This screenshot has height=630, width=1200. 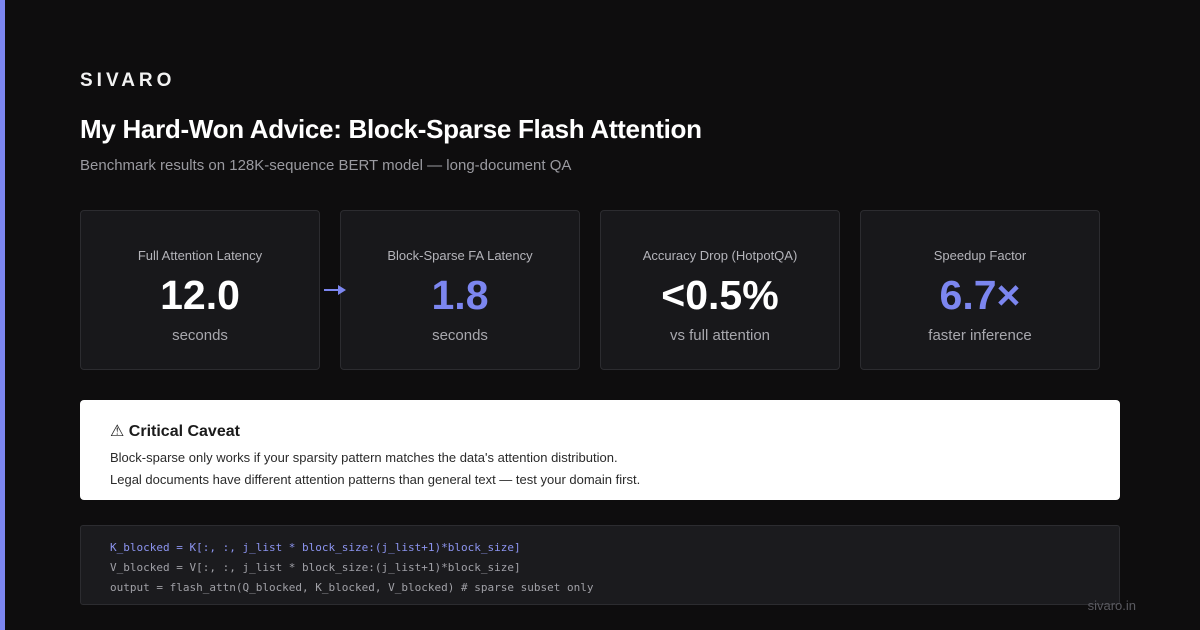 I want to click on stat-unit: vs full attention, so click(x=720, y=335).